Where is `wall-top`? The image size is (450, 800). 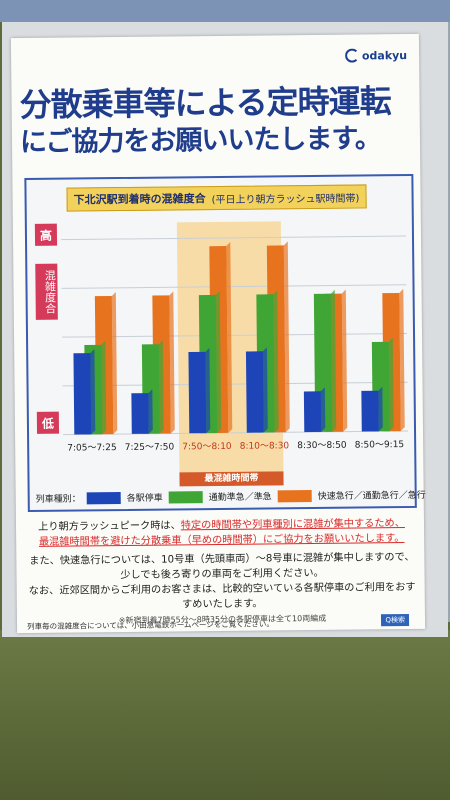 wall-top is located at coordinates (225, 11).